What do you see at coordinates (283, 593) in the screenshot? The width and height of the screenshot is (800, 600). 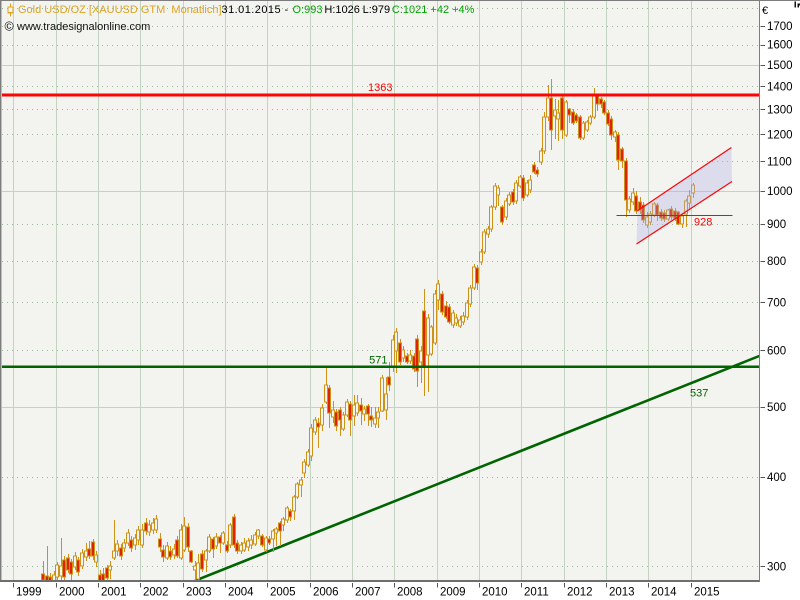 I see `svg-text: 2005` at bounding box center [283, 593].